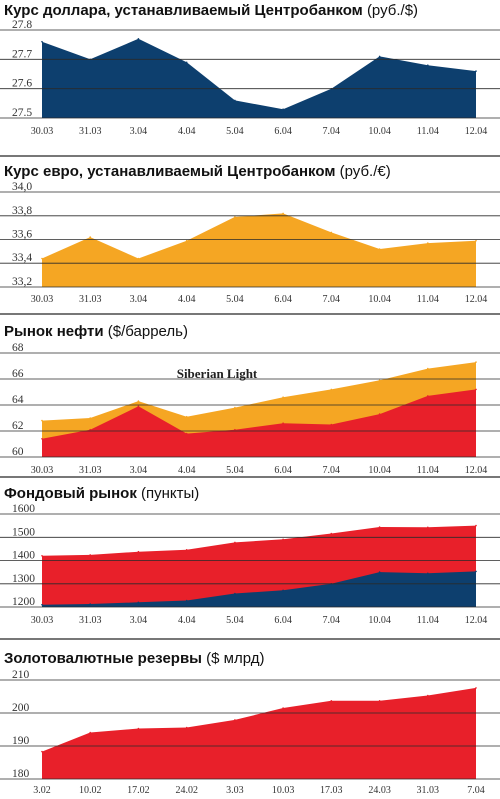  What do you see at coordinates (365, 171) in the screenshot?
I see `eur-rate-unit: (руб./€)` at bounding box center [365, 171].